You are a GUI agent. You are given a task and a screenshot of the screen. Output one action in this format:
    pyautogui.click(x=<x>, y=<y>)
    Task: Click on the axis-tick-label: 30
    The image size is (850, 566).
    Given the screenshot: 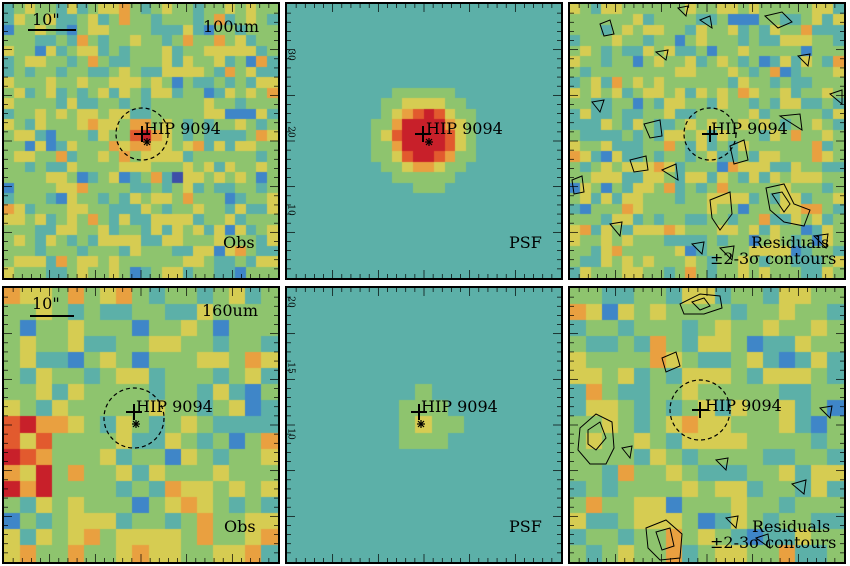 What is the action you would take?
    pyautogui.click(x=290, y=55)
    